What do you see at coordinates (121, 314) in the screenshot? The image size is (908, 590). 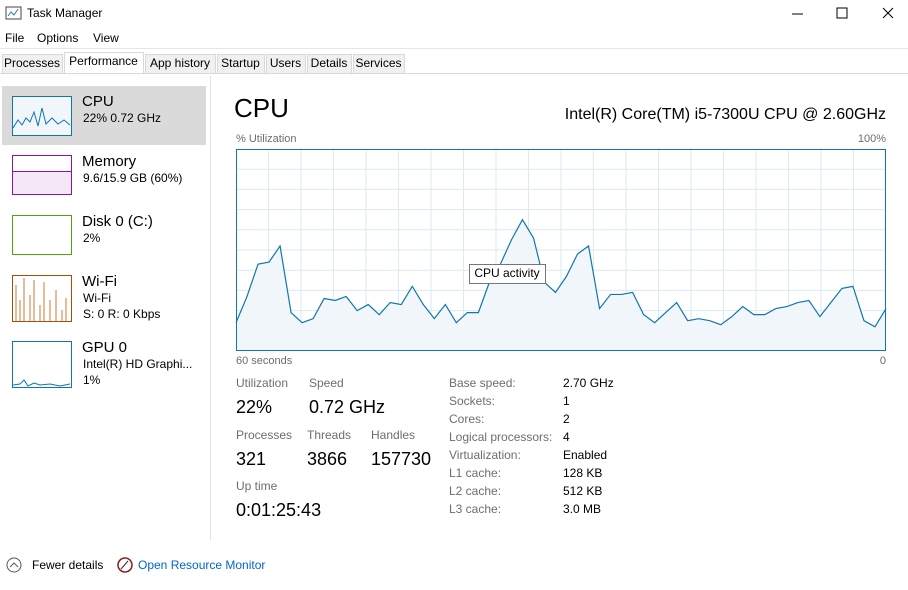 I see `resource-detail: S: 0 R: 0 Kbps` at bounding box center [121, 314].